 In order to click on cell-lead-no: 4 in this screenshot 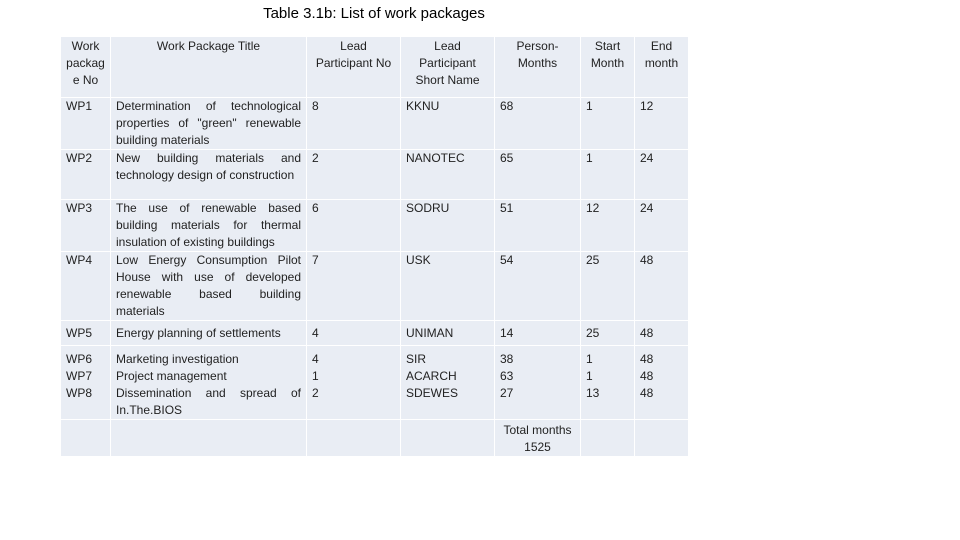, I will do `click(353, 333)`.